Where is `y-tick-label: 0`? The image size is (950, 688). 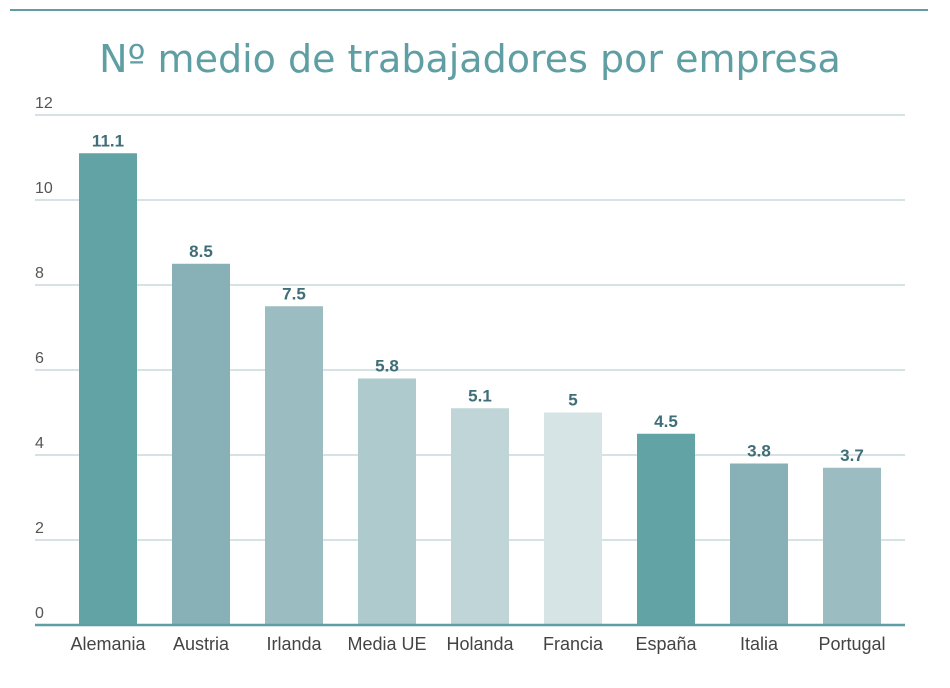 y-tick-label: 0 is located at coordinates (39, 613).